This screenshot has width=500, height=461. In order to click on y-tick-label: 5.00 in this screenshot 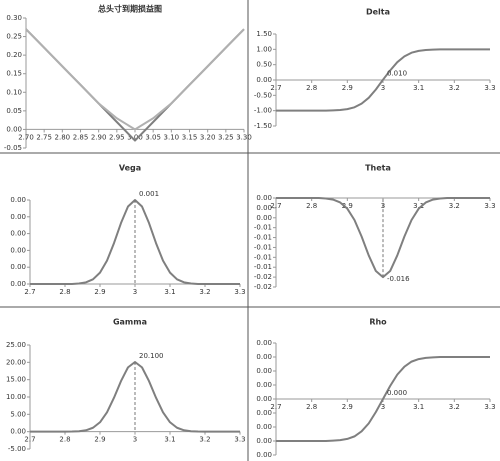, I will do `click(18, 414)`.